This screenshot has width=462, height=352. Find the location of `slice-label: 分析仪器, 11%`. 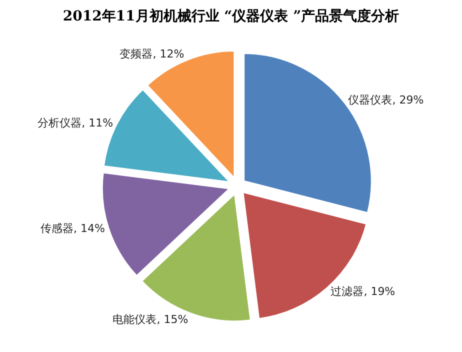

slice-label: 分析仪器, 11% is located at coordinates (76, 123).